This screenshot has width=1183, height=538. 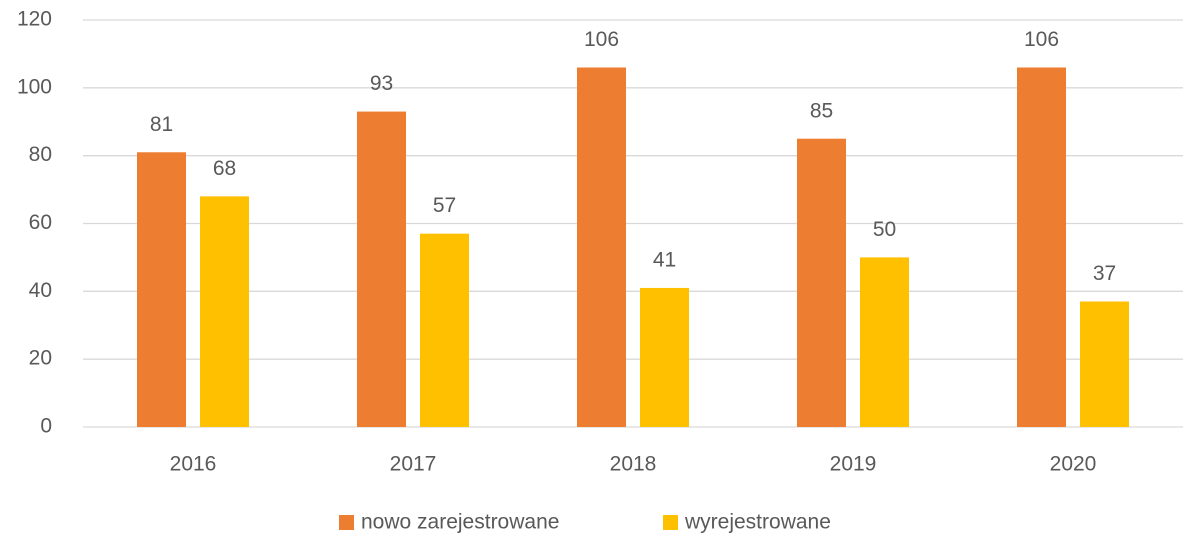 What do you see at coordinates (1104, 273) in the screenshot?
I see `data-label: 37` at bounding box center [1104, 273].